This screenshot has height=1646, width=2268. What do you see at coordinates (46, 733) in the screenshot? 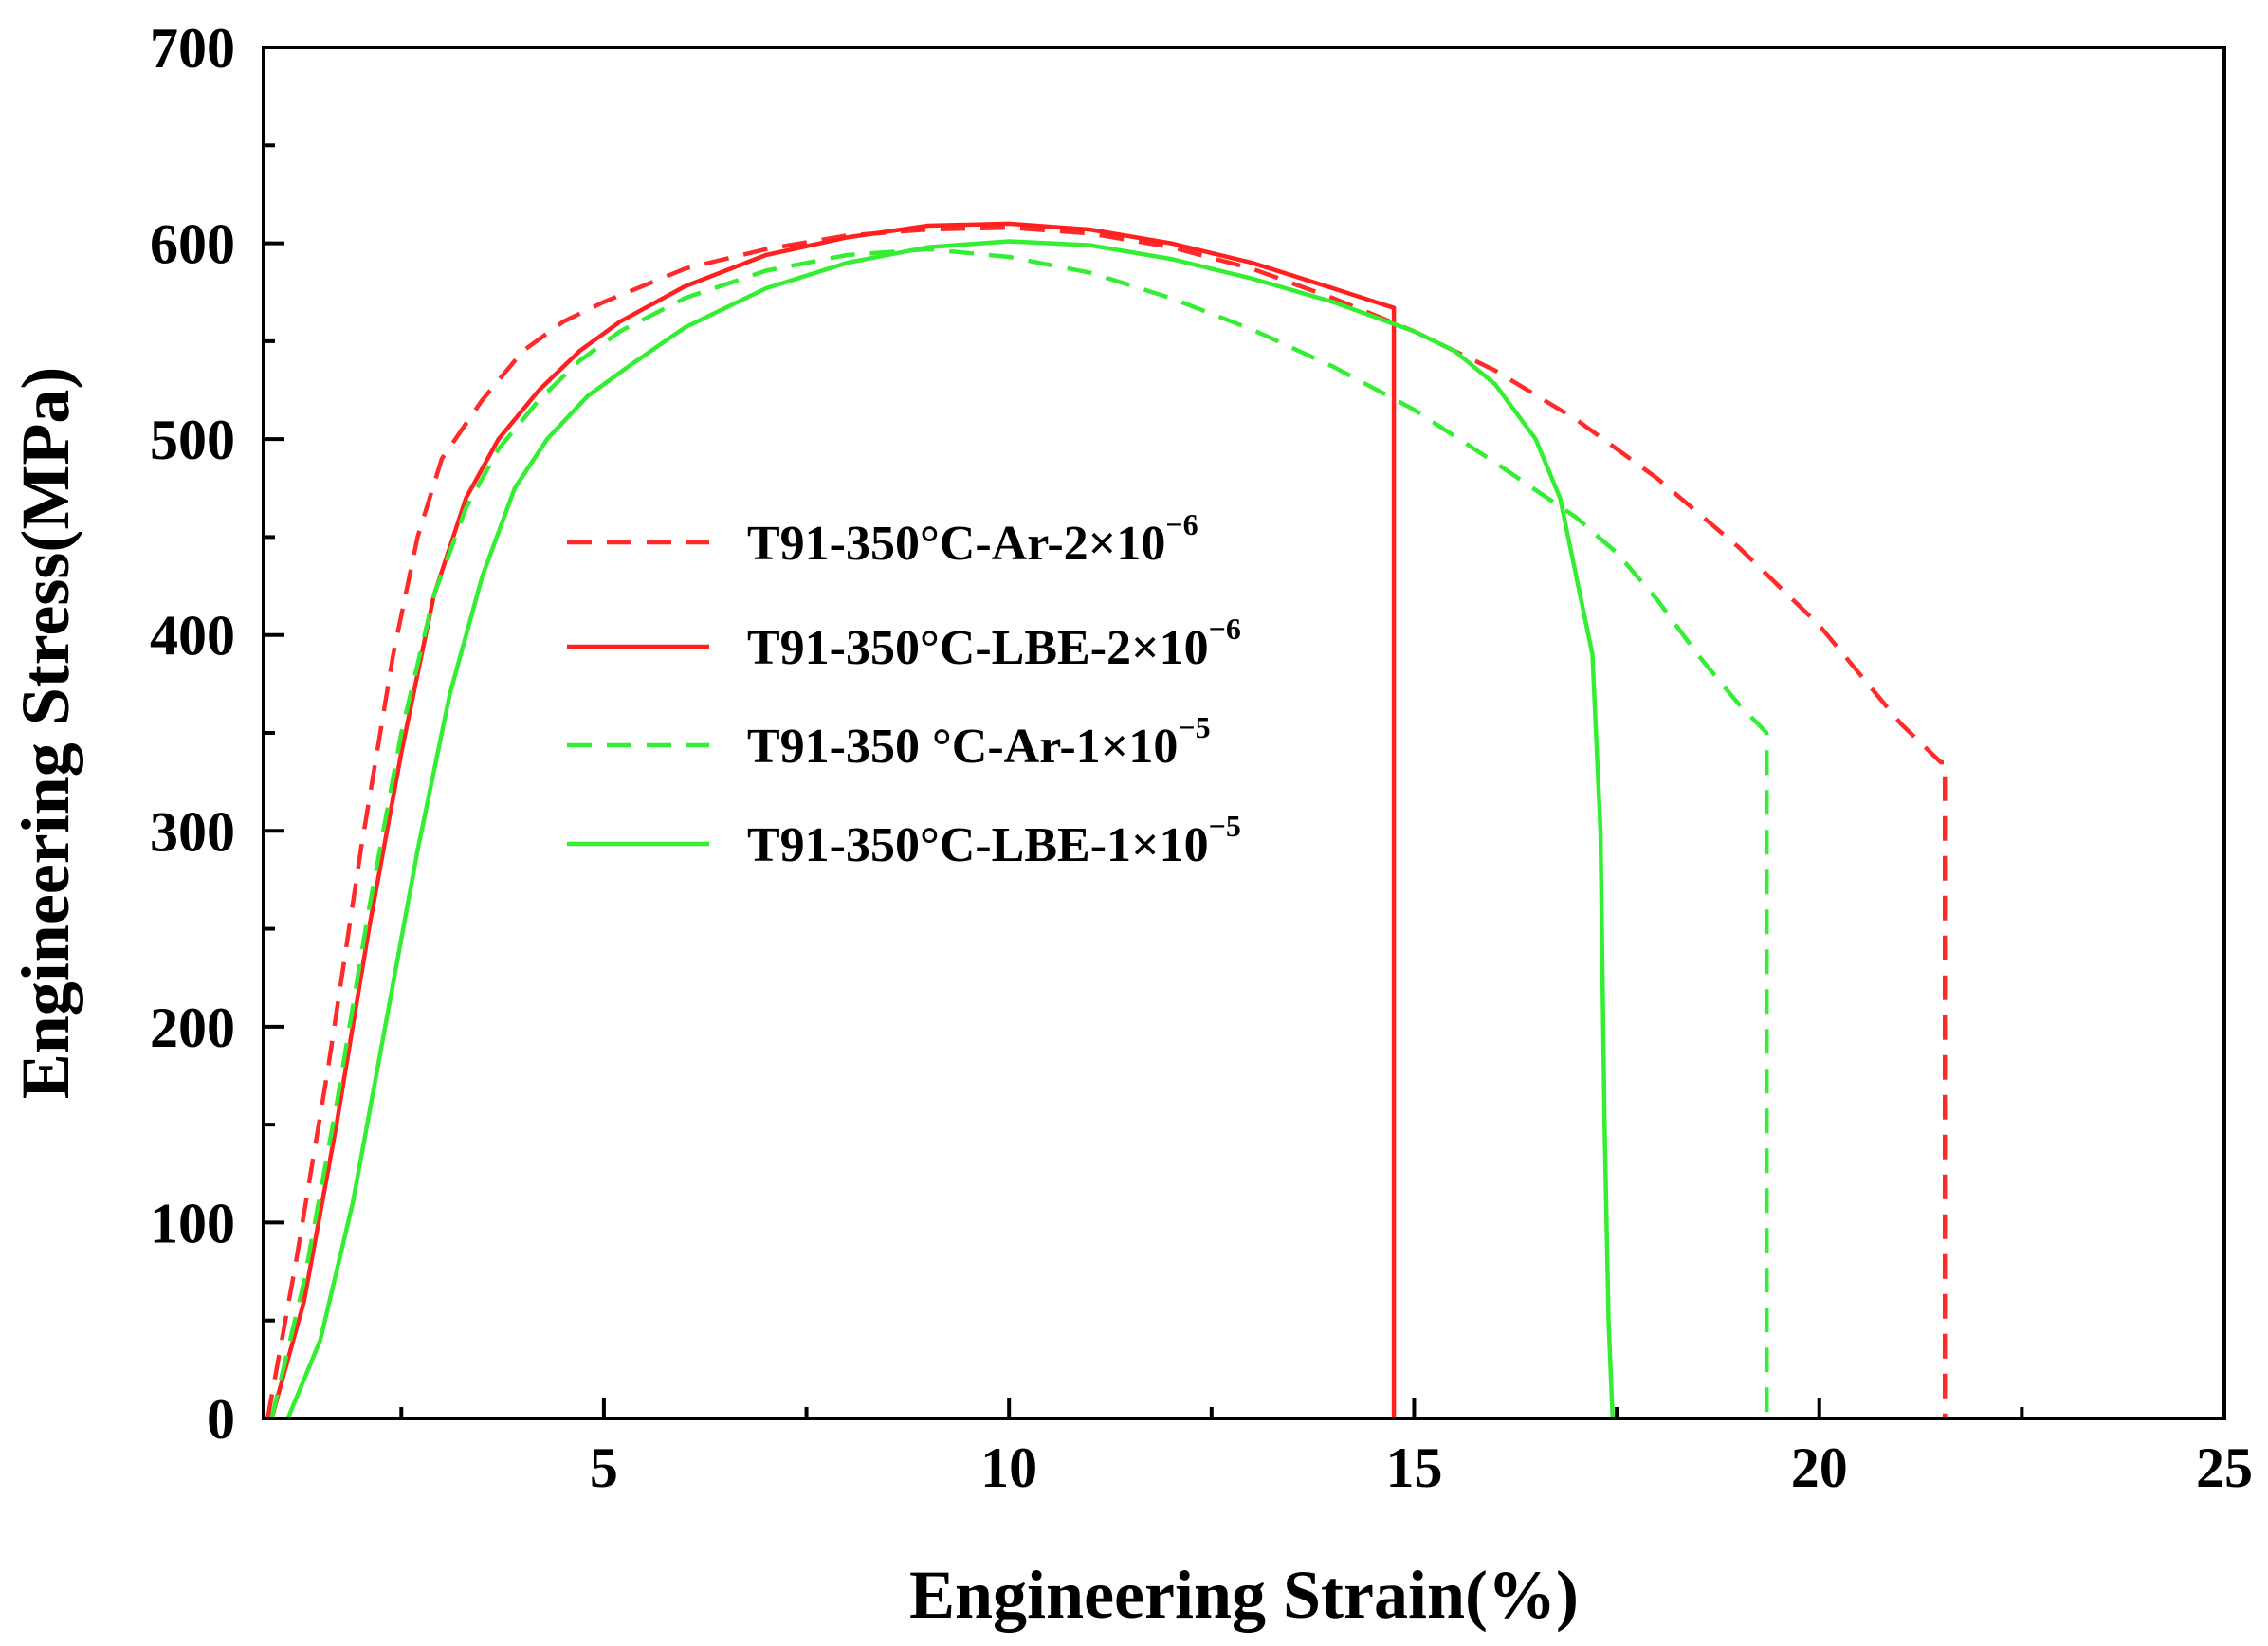
I see `y-axis-title: Engineering Stress(MPa)` at bounding box center [46, 733].